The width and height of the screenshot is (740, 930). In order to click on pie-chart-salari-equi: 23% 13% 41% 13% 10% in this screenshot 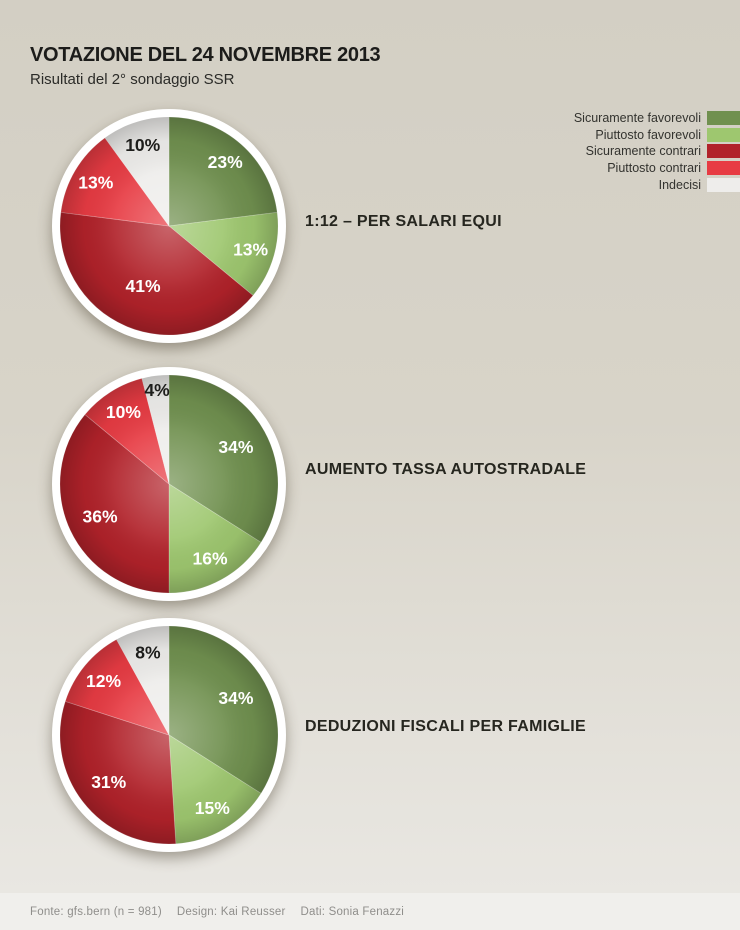, I will do `click(169, 226)`.